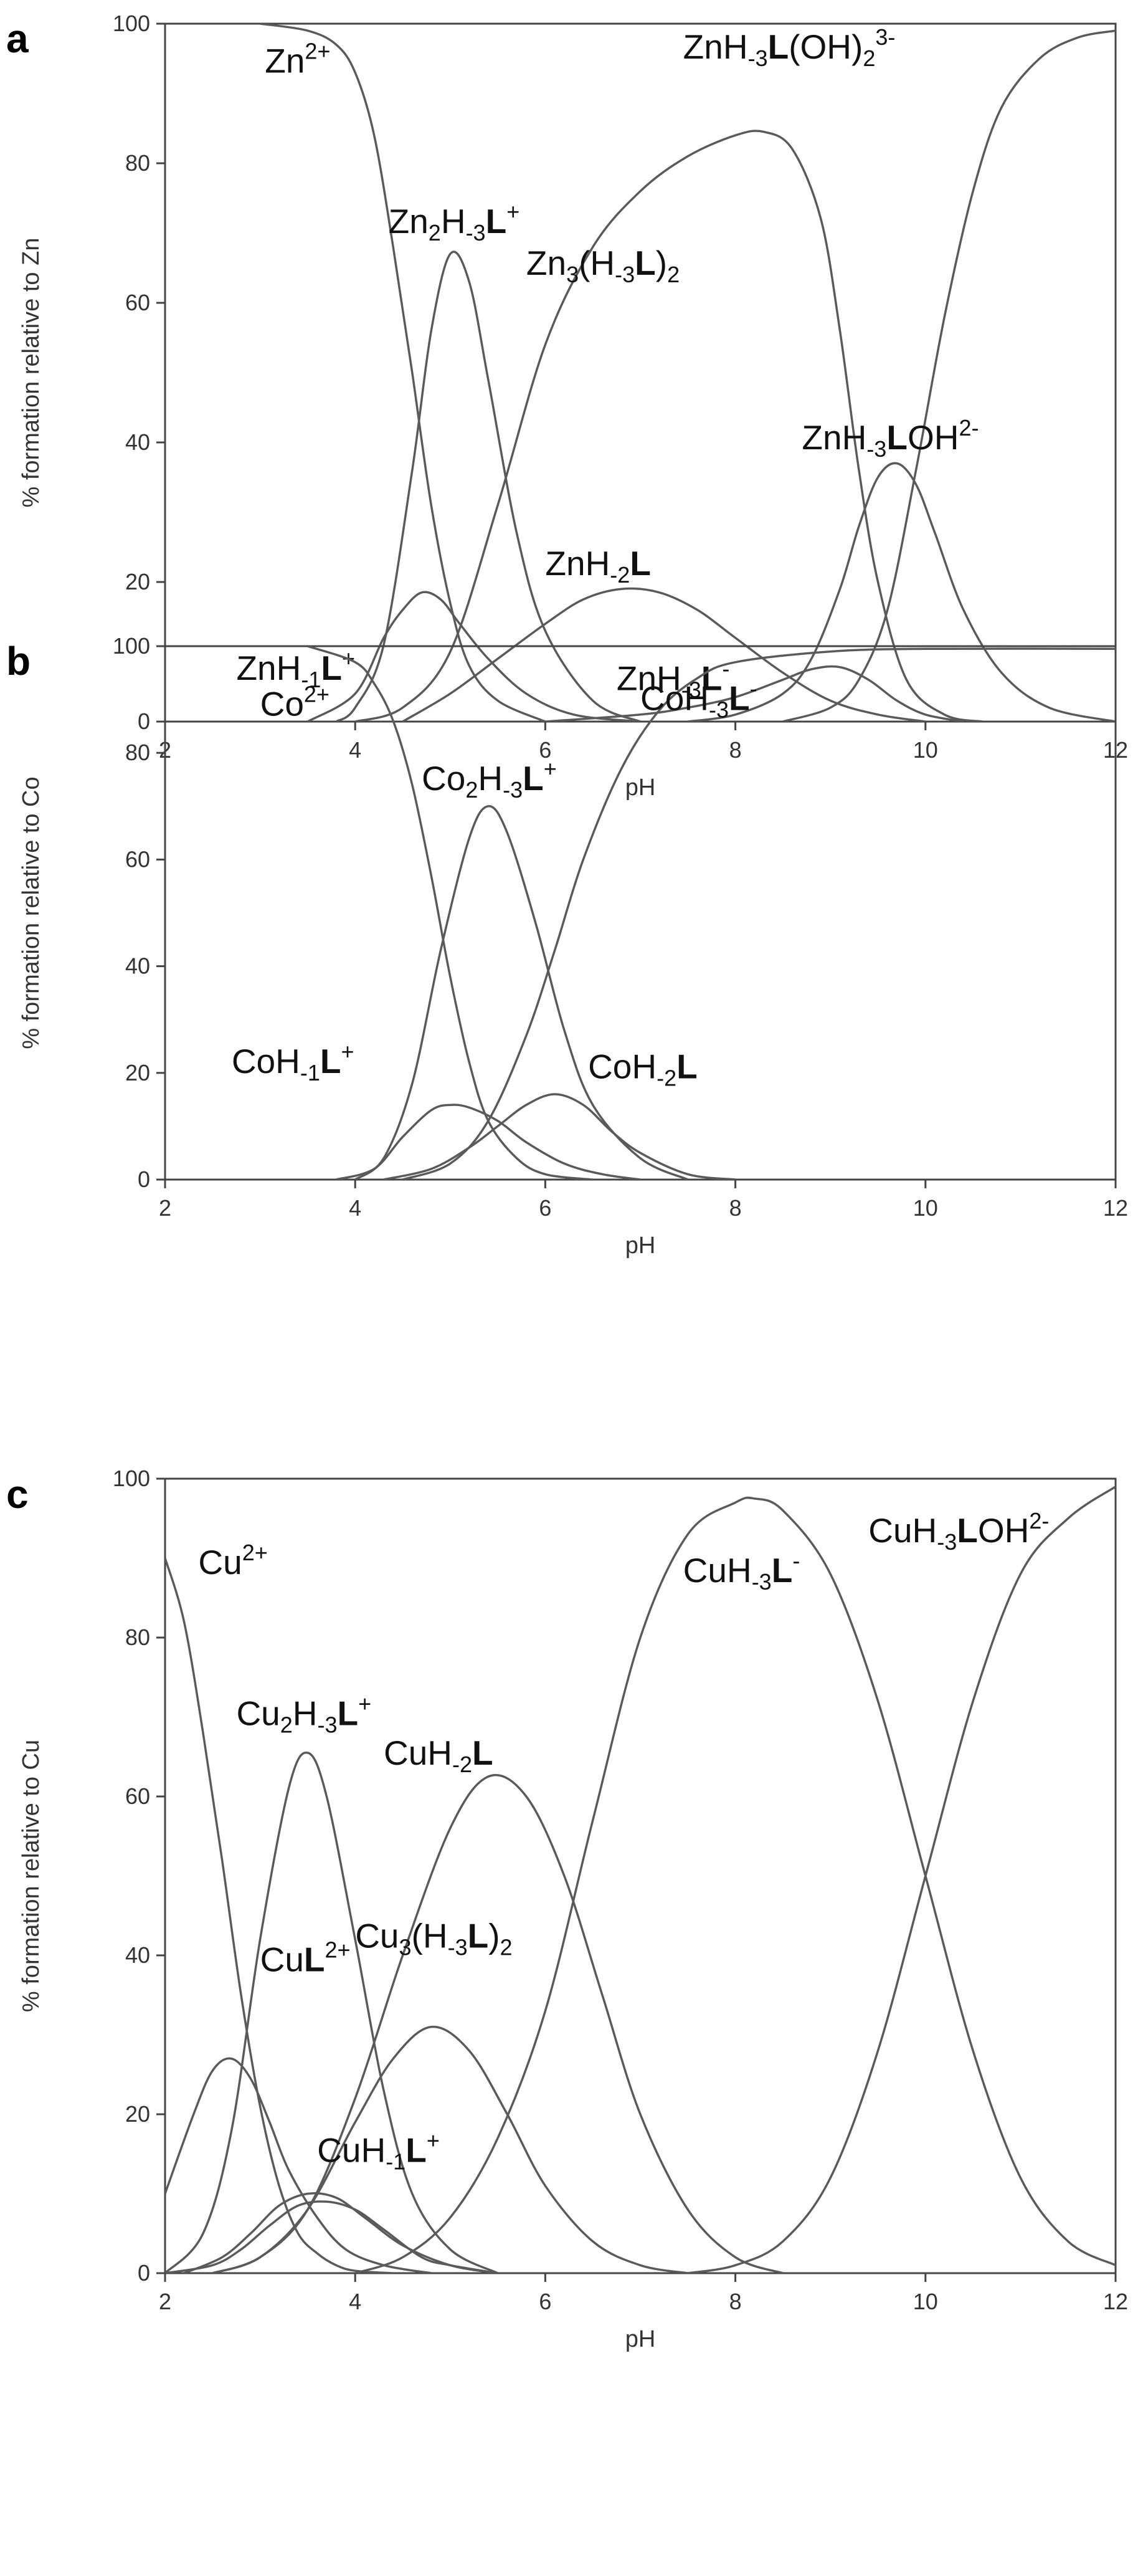 Image resolution: width=1138 pixels, height=2576 pixels. I want to click on species-label-zn2-: Zn2+, so click(297, 59).